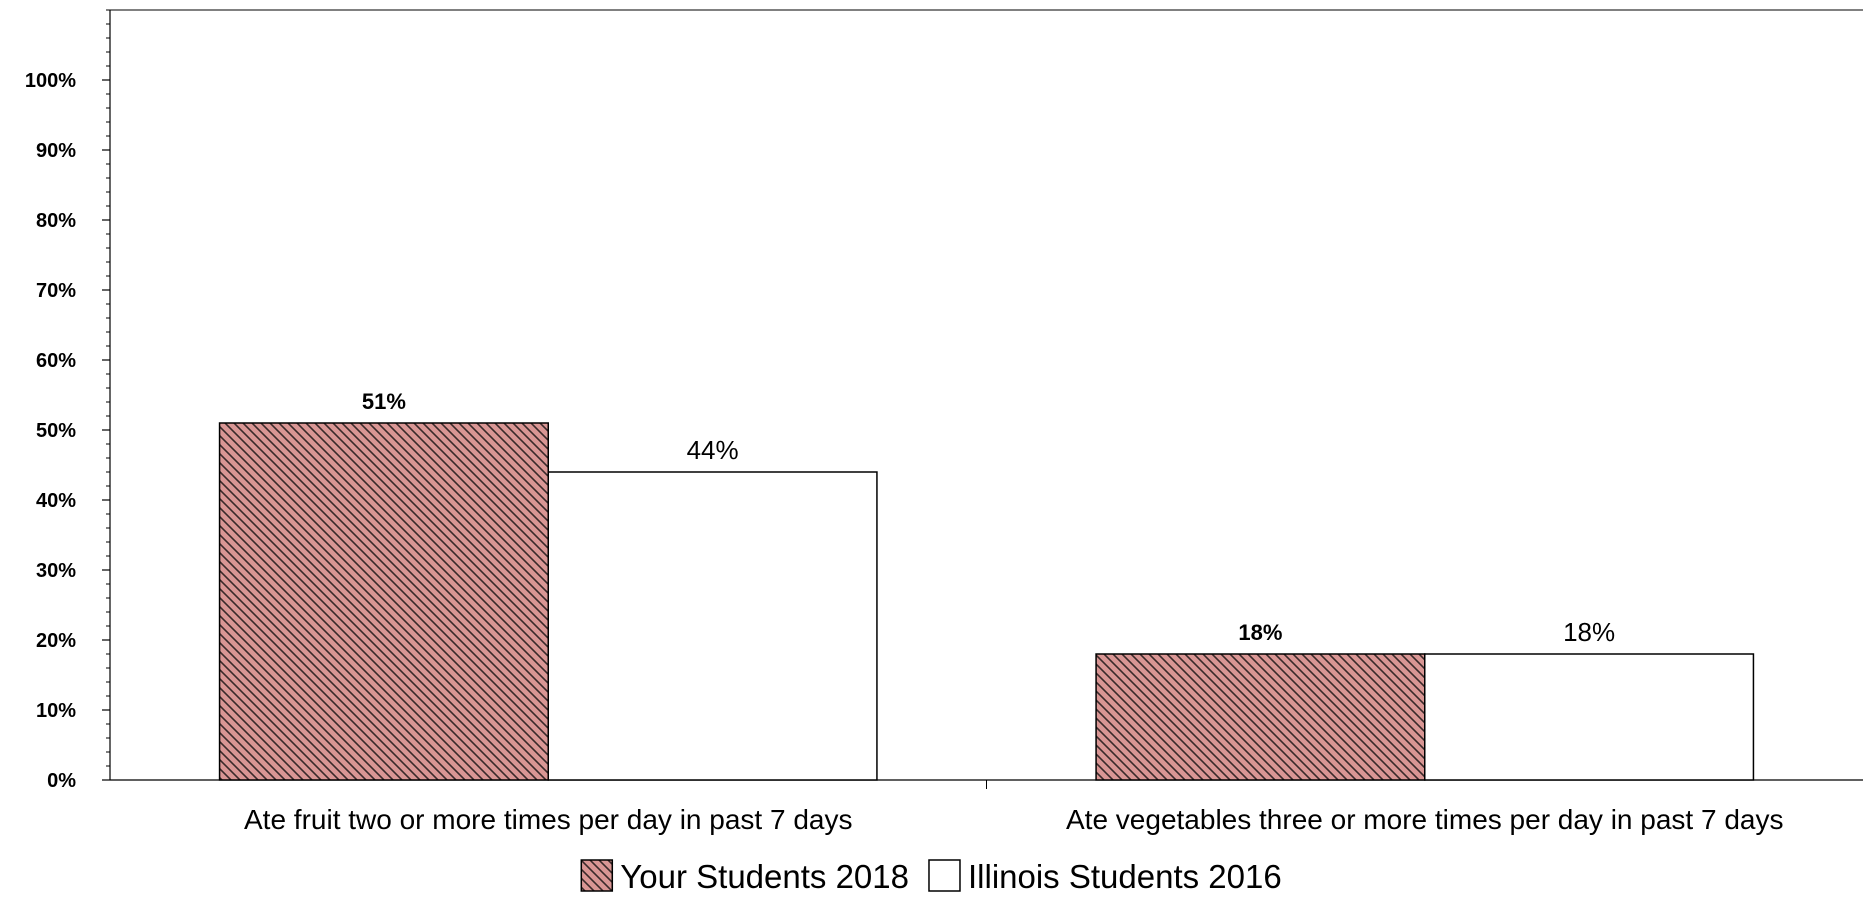 The width and height of the screenshot is (1863, 911). I want to click on y-tick-label: 90%, so click(56, 151).